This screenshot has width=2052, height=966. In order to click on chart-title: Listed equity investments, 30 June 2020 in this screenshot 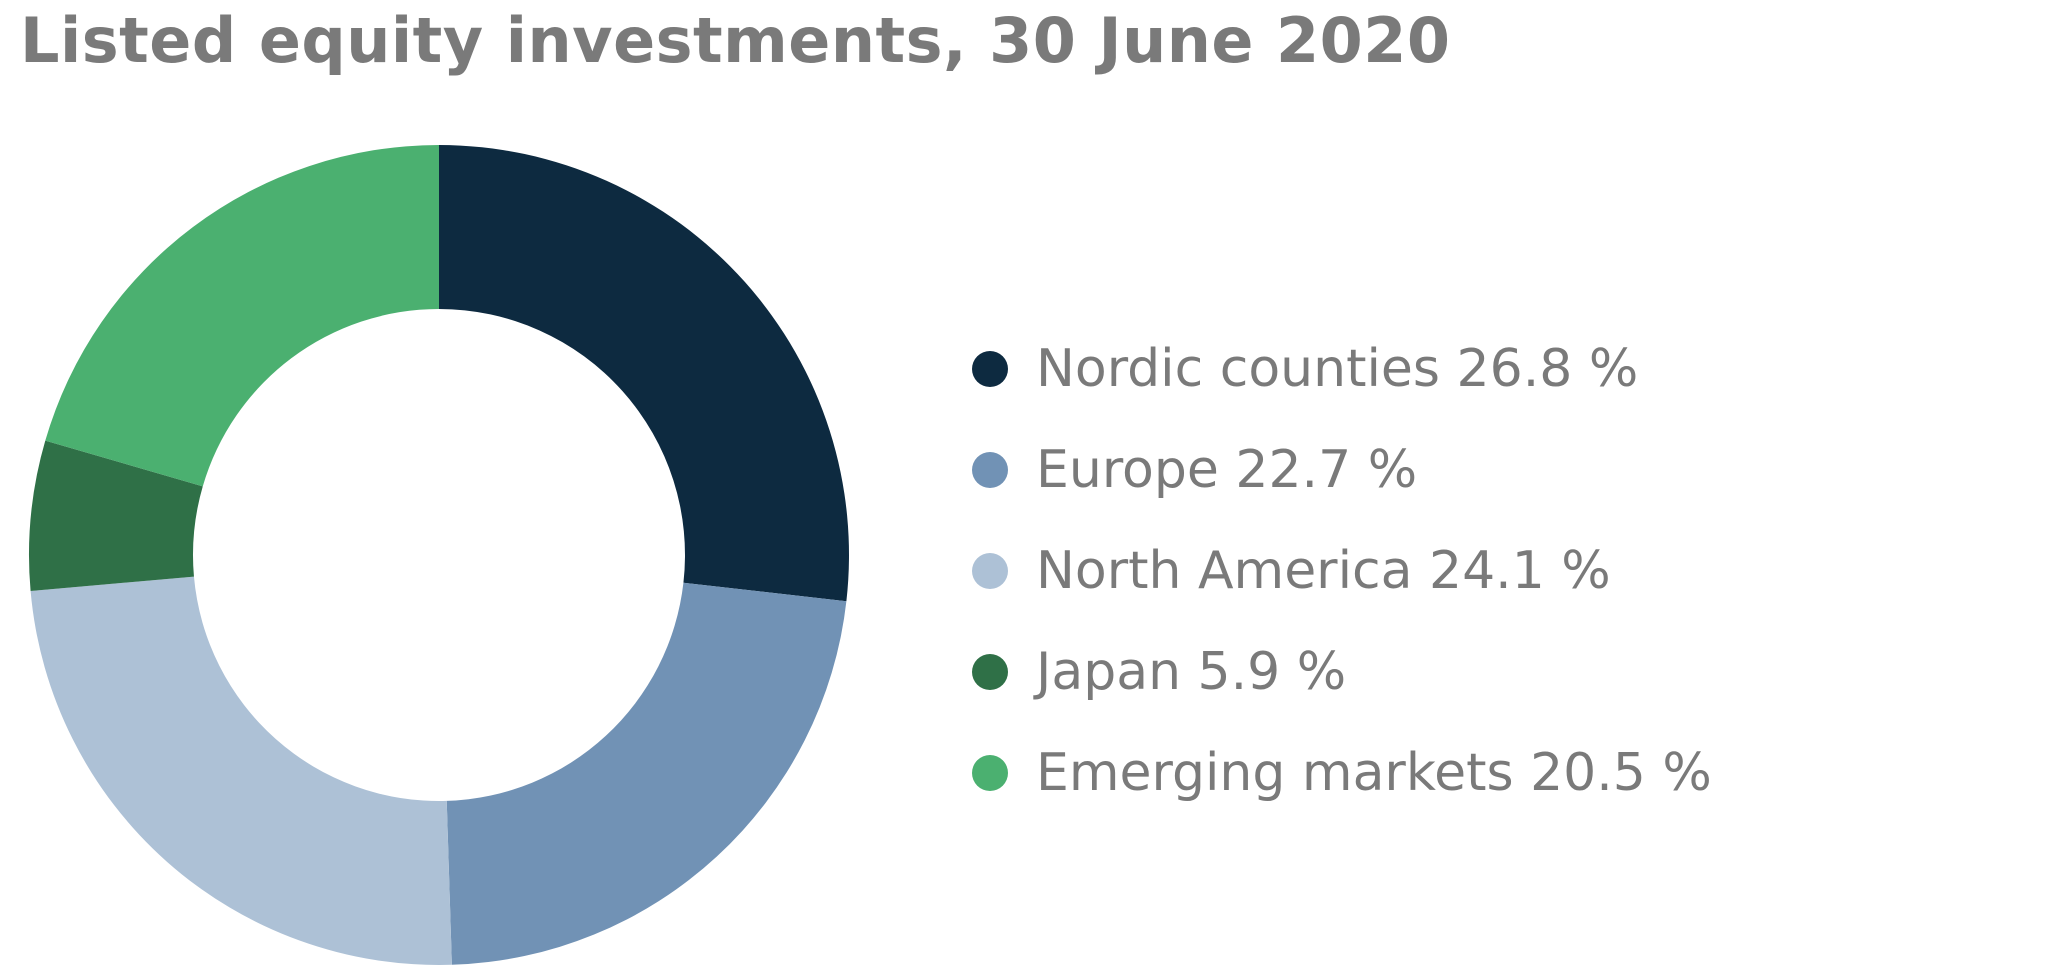, I will do `click(735, 40)`.